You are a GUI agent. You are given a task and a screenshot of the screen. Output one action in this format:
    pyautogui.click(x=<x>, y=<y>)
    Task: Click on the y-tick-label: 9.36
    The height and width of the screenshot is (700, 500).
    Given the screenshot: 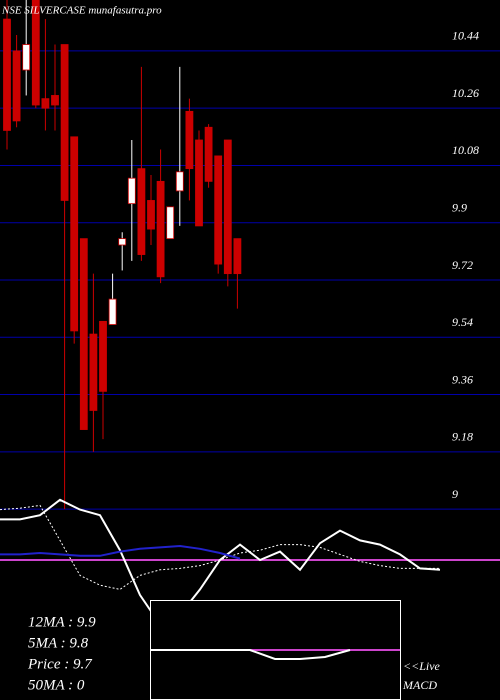 What is the action you would take?
    pyautogui.click(x=462, y=379)
    